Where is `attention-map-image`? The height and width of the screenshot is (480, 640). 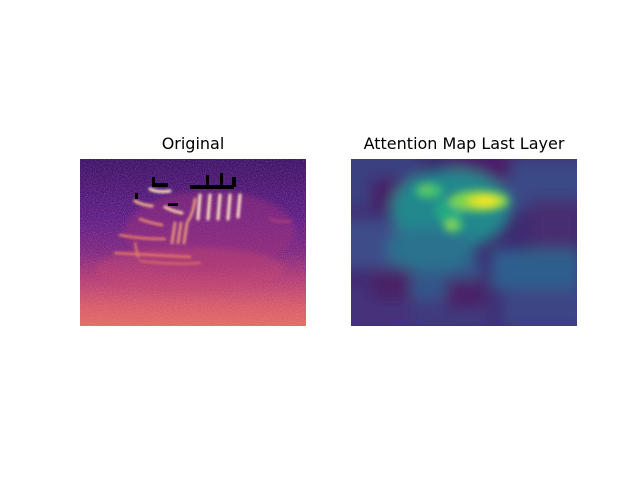 attention-map-image is located at coordinates (464, 242).